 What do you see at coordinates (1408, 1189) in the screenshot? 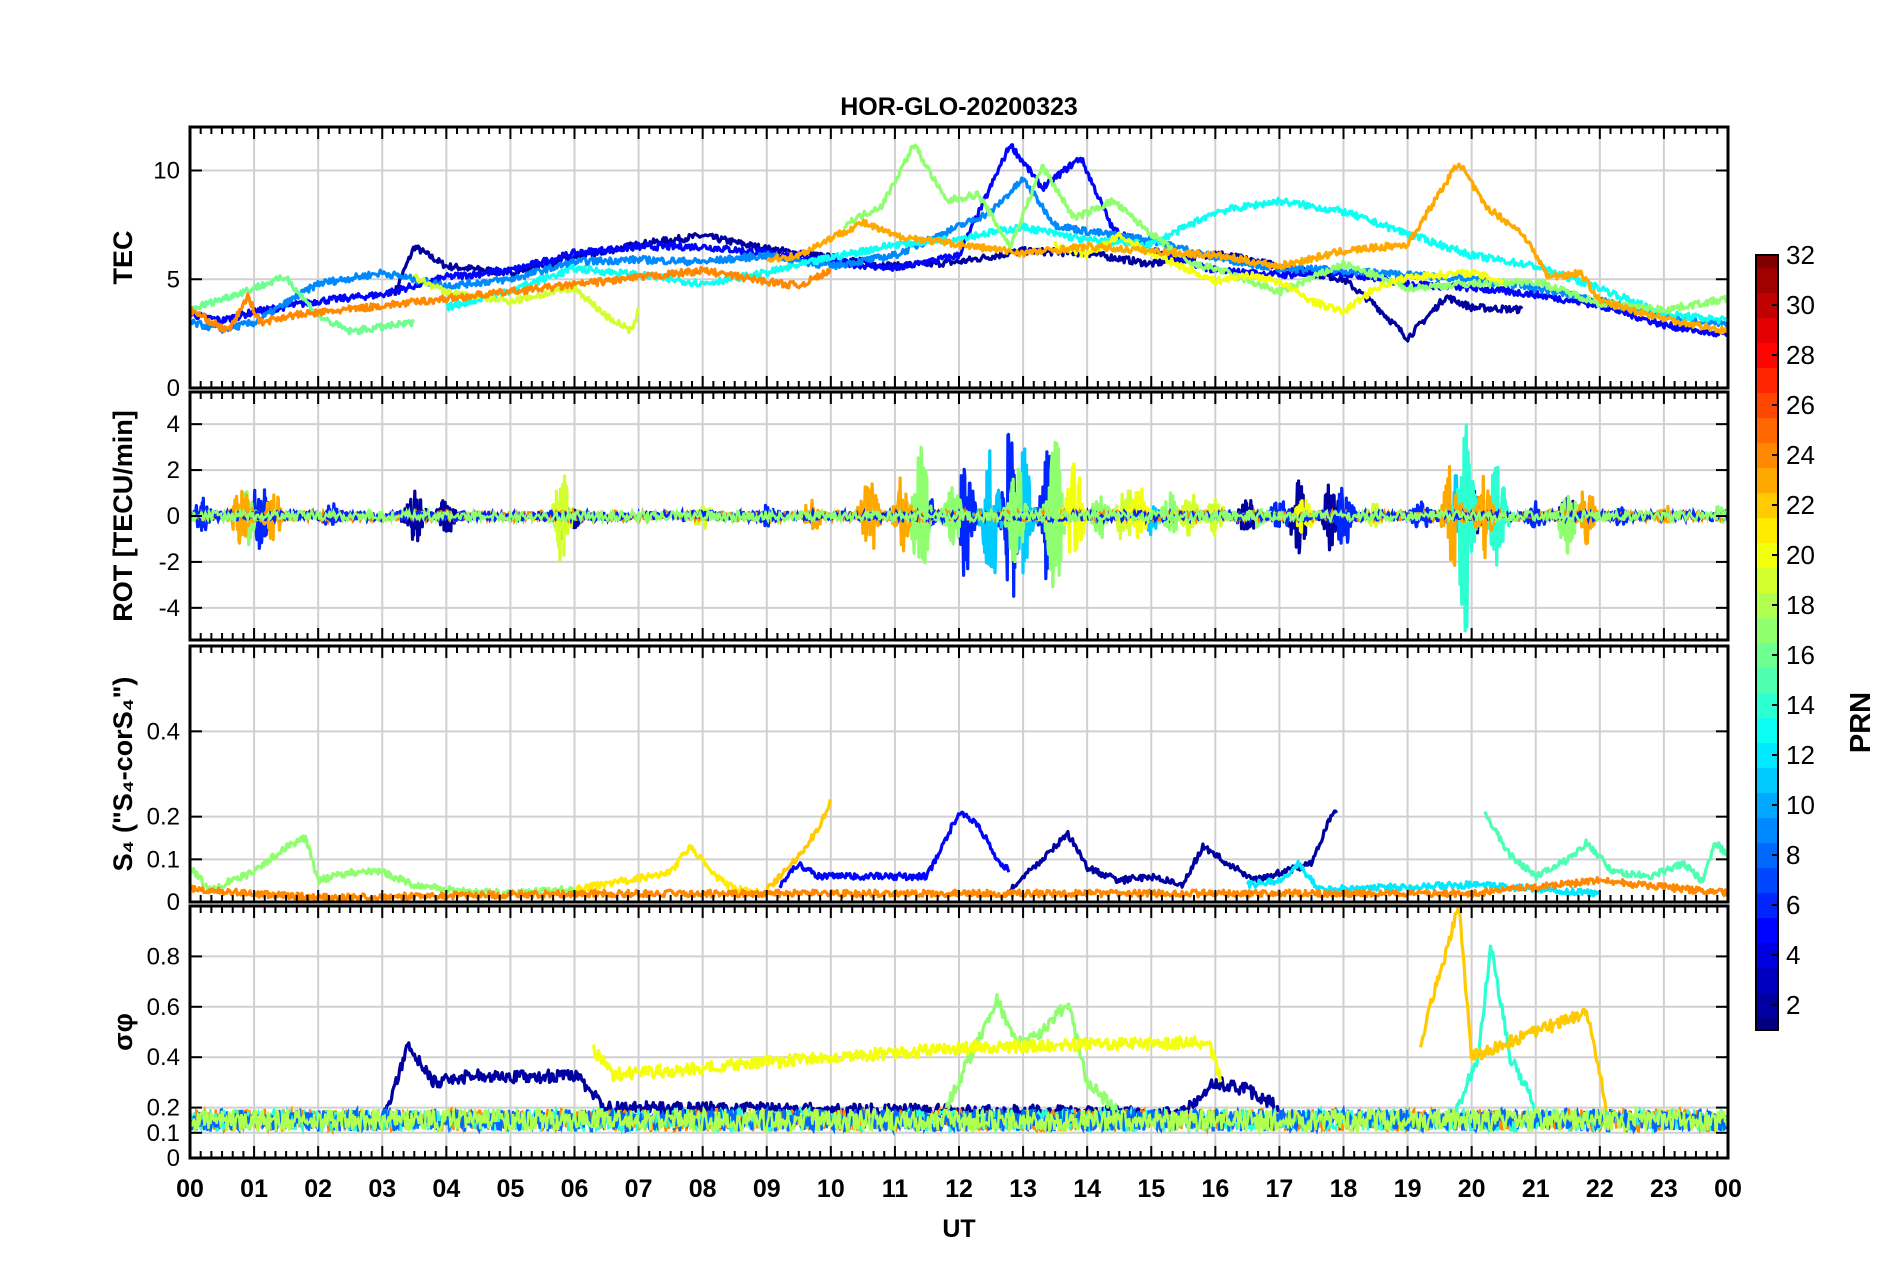
I see `x-tick-label: 19` at bounding box center [1408, 1189].